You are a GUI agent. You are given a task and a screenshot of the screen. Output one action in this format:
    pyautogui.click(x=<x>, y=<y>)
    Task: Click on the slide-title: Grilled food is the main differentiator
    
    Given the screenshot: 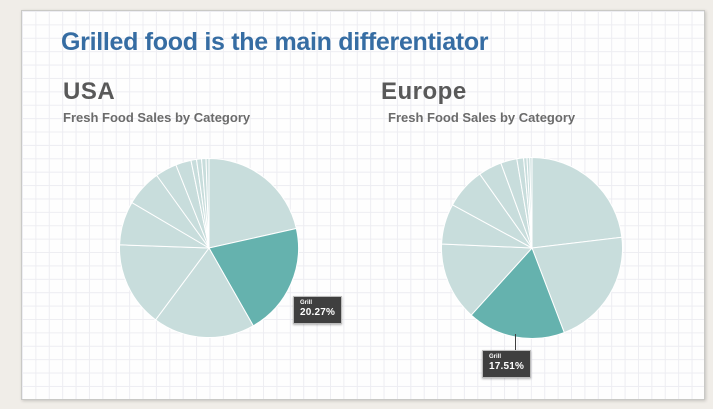 What is the action you would take?
    pyautogui.click(x=275, y=42)
    